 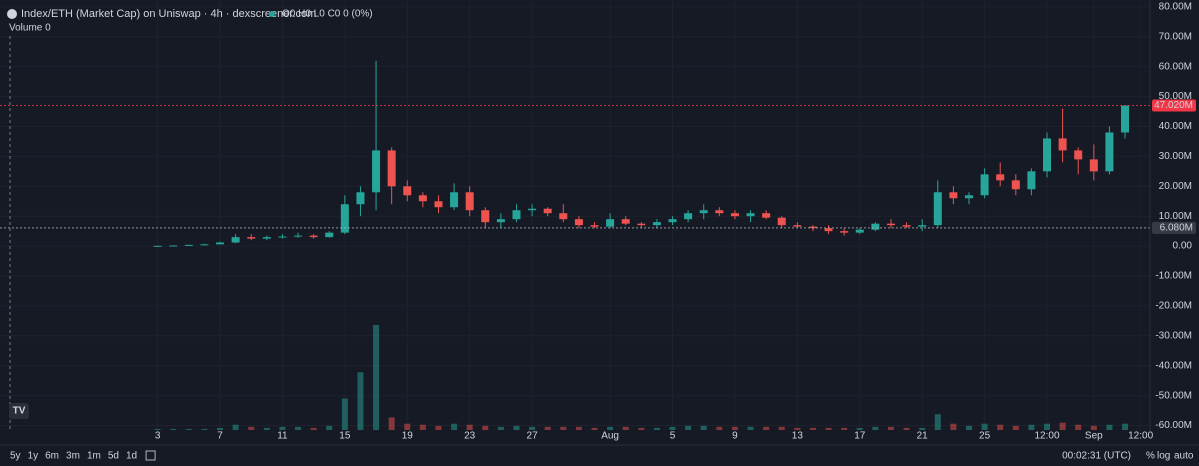 I want to click on y-tick-label: -30.00M, so click(x=1173, y=335).